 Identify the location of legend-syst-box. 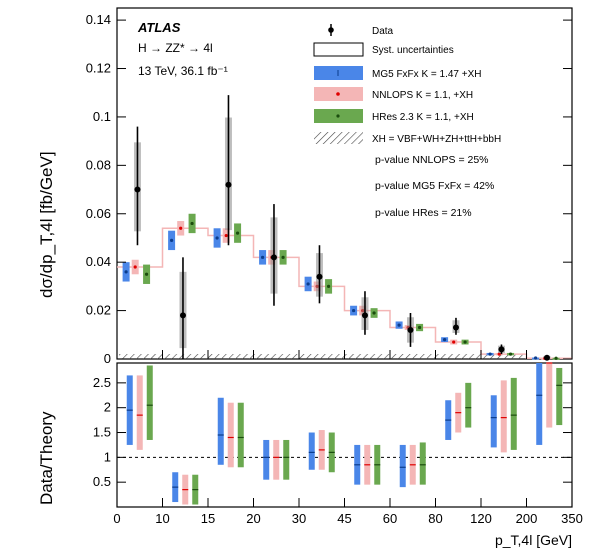
(338, 49).